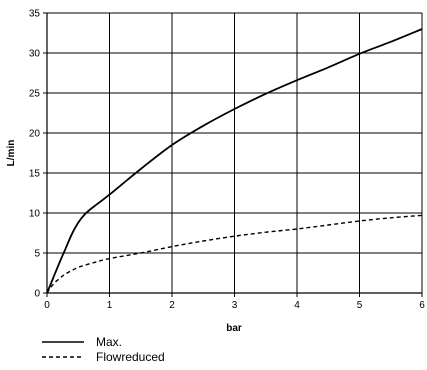 This screenshot has width=427, height=370. Describe the element at coordinates (35, 214) in the screenshot. I see `y-tick-label-2: 10` at that location.